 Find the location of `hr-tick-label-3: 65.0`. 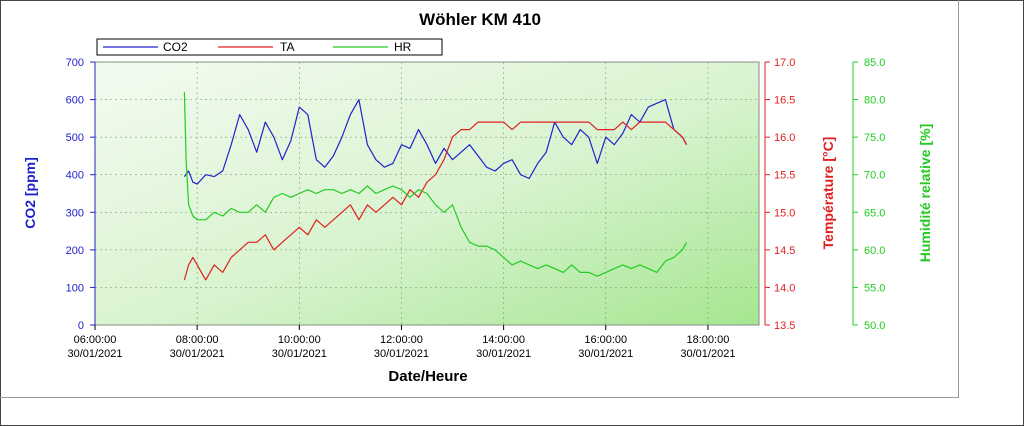

hr-tick-label-3: 65.0 is located at coordinates (874, 213).